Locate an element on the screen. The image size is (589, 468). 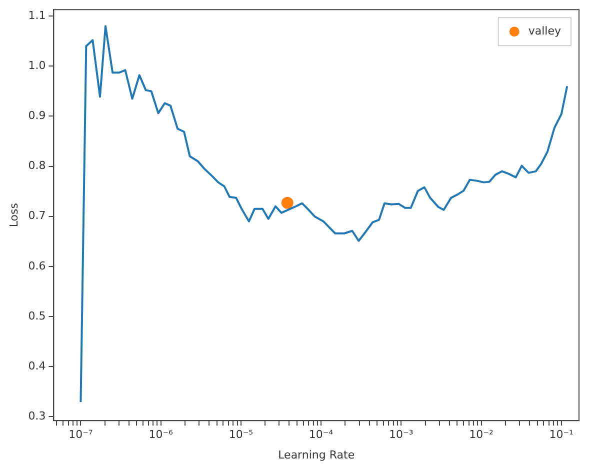
y-tick-label: 0.4 is located at coordinates (37, 365).